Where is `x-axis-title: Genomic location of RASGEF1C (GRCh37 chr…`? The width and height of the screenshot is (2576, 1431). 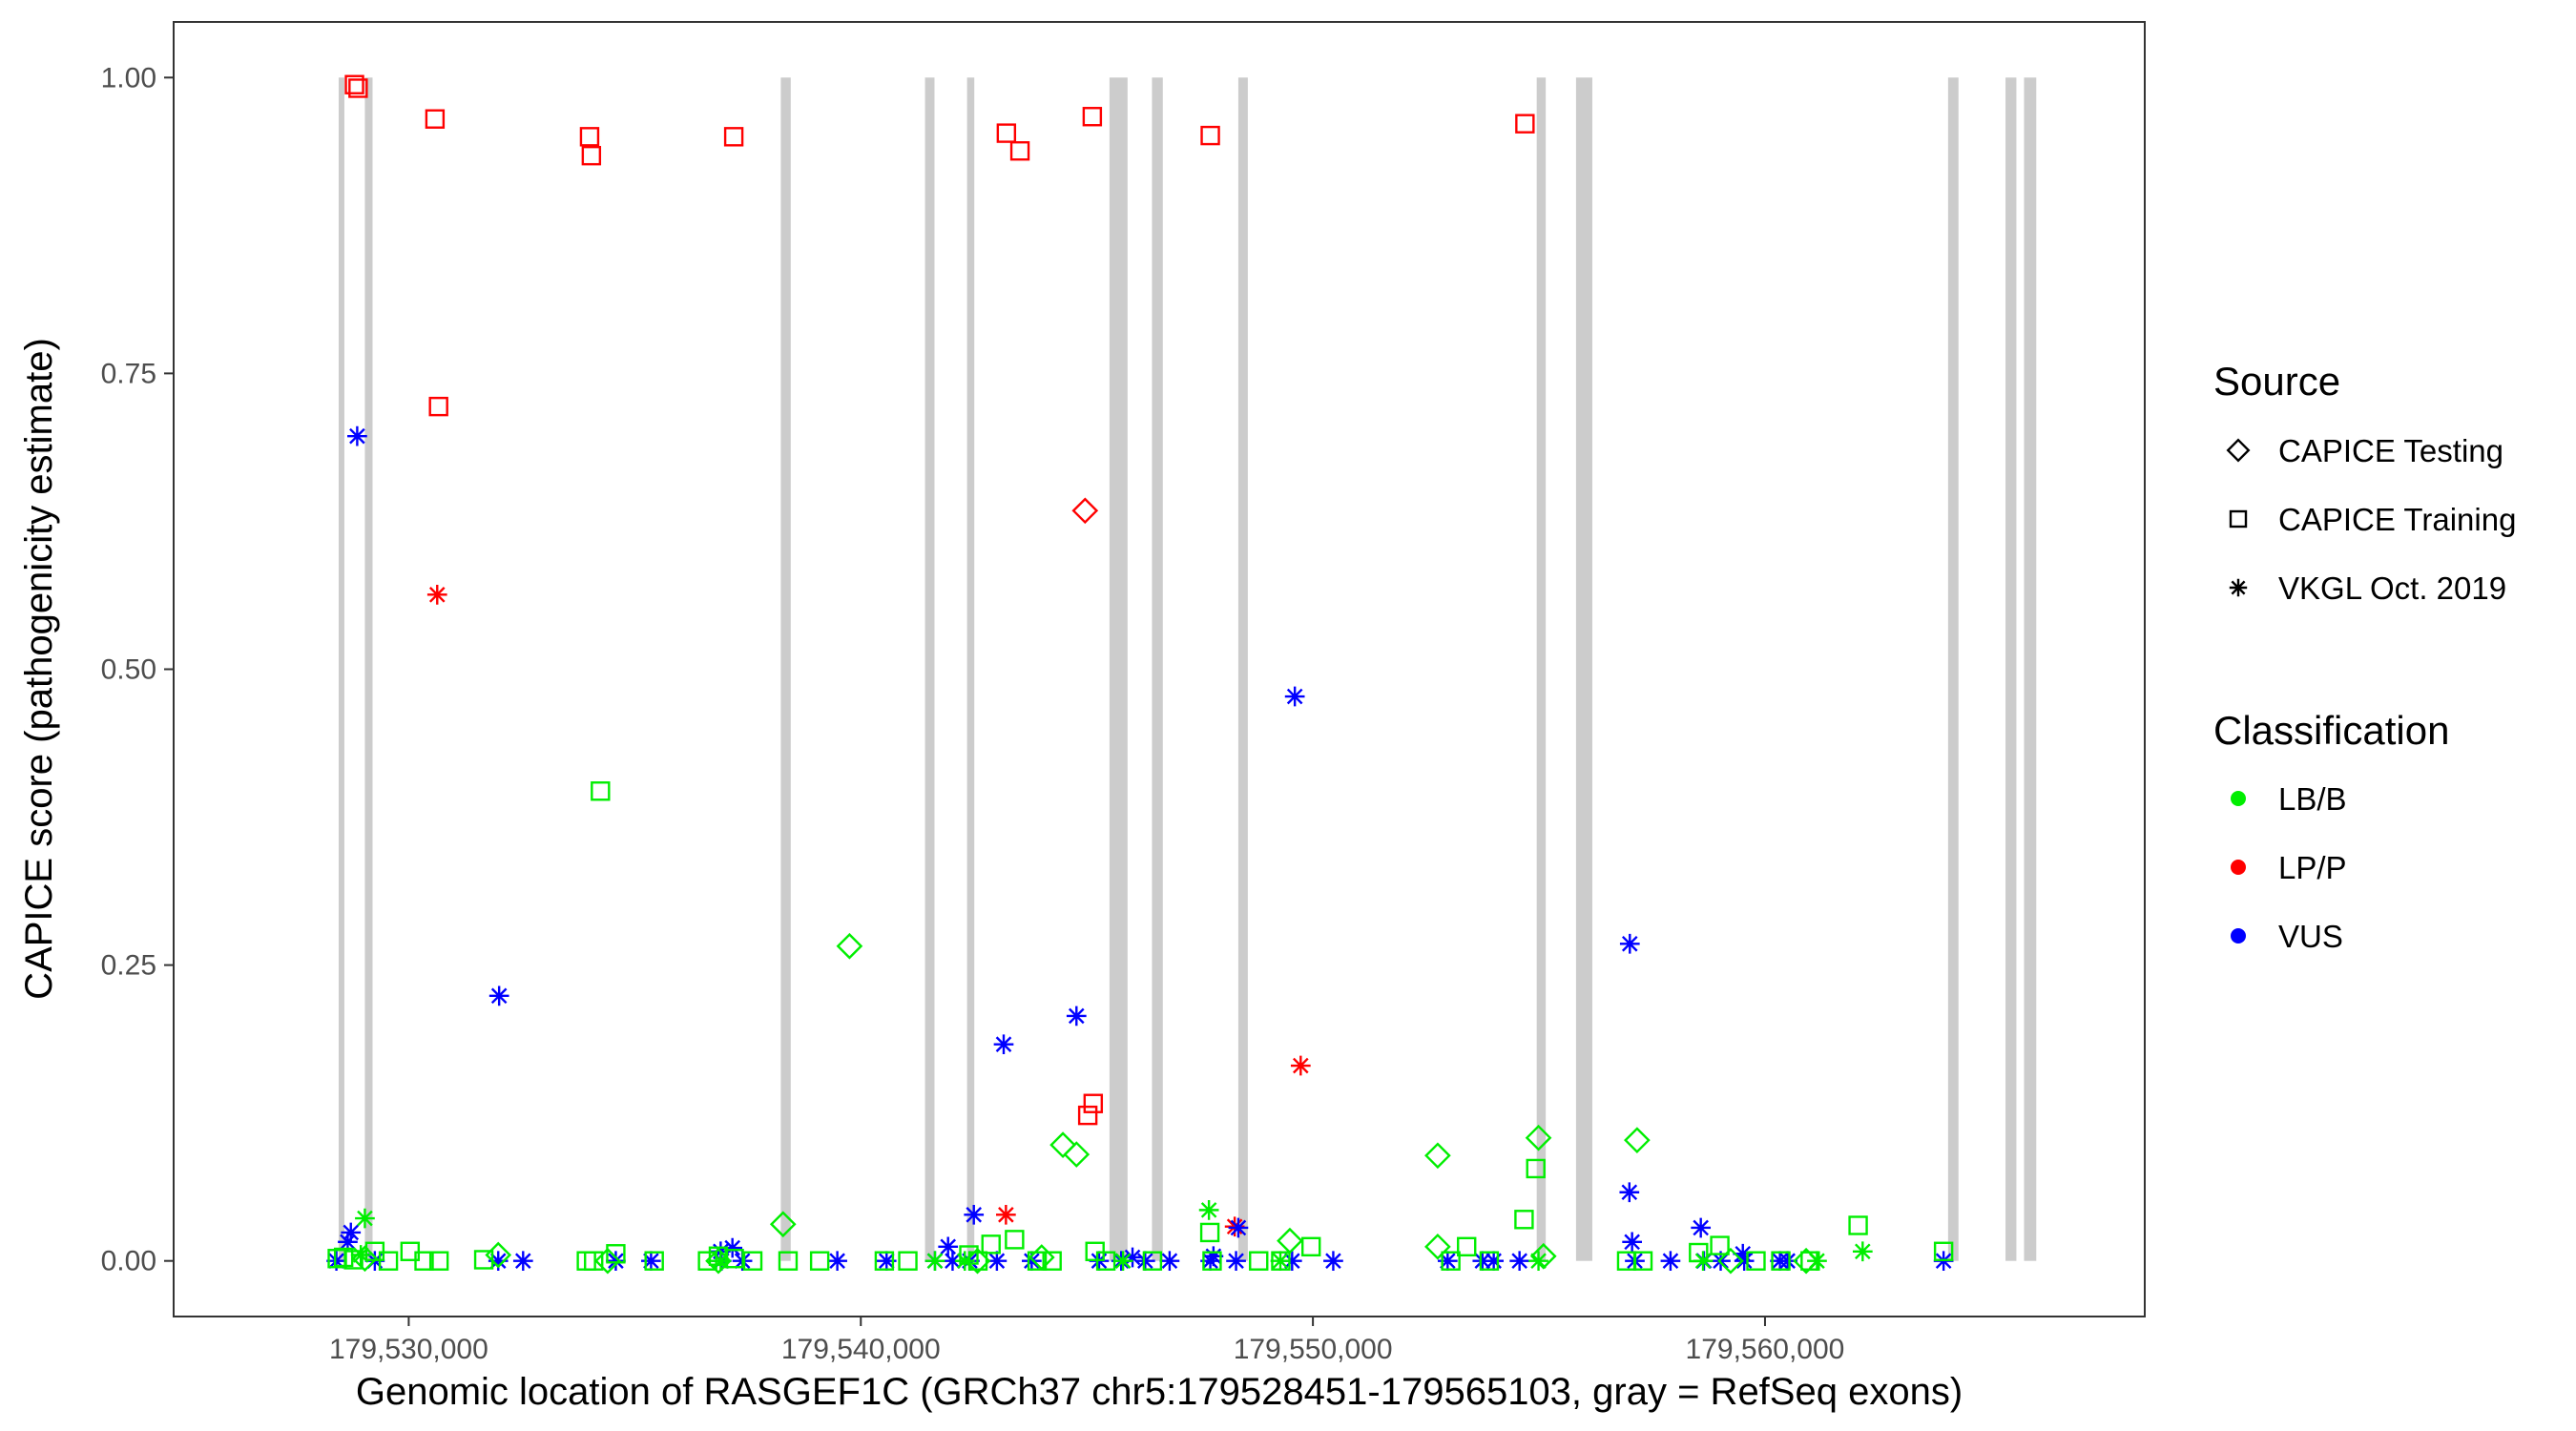 x-axis-title: Genomic location of RASGEF1C (GRCh37 chr… is located at coordinates (1159, 1392).